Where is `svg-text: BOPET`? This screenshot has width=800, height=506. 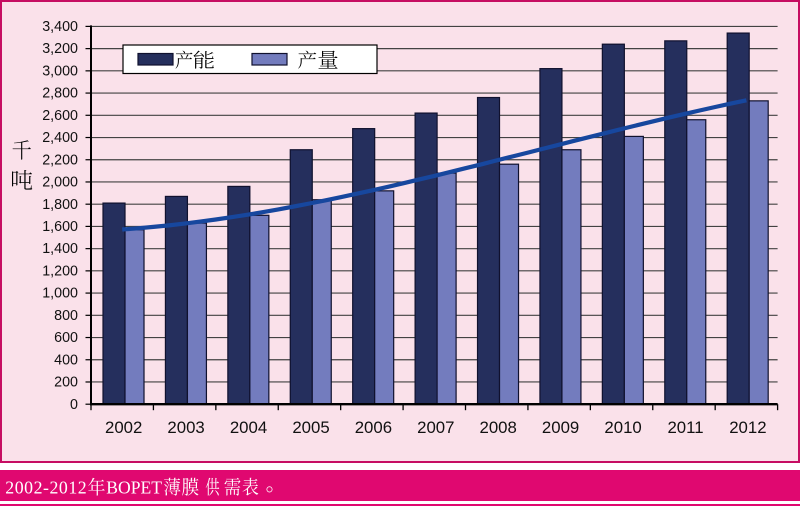
svg-text: BOPET is located at coordinates (134, 487).